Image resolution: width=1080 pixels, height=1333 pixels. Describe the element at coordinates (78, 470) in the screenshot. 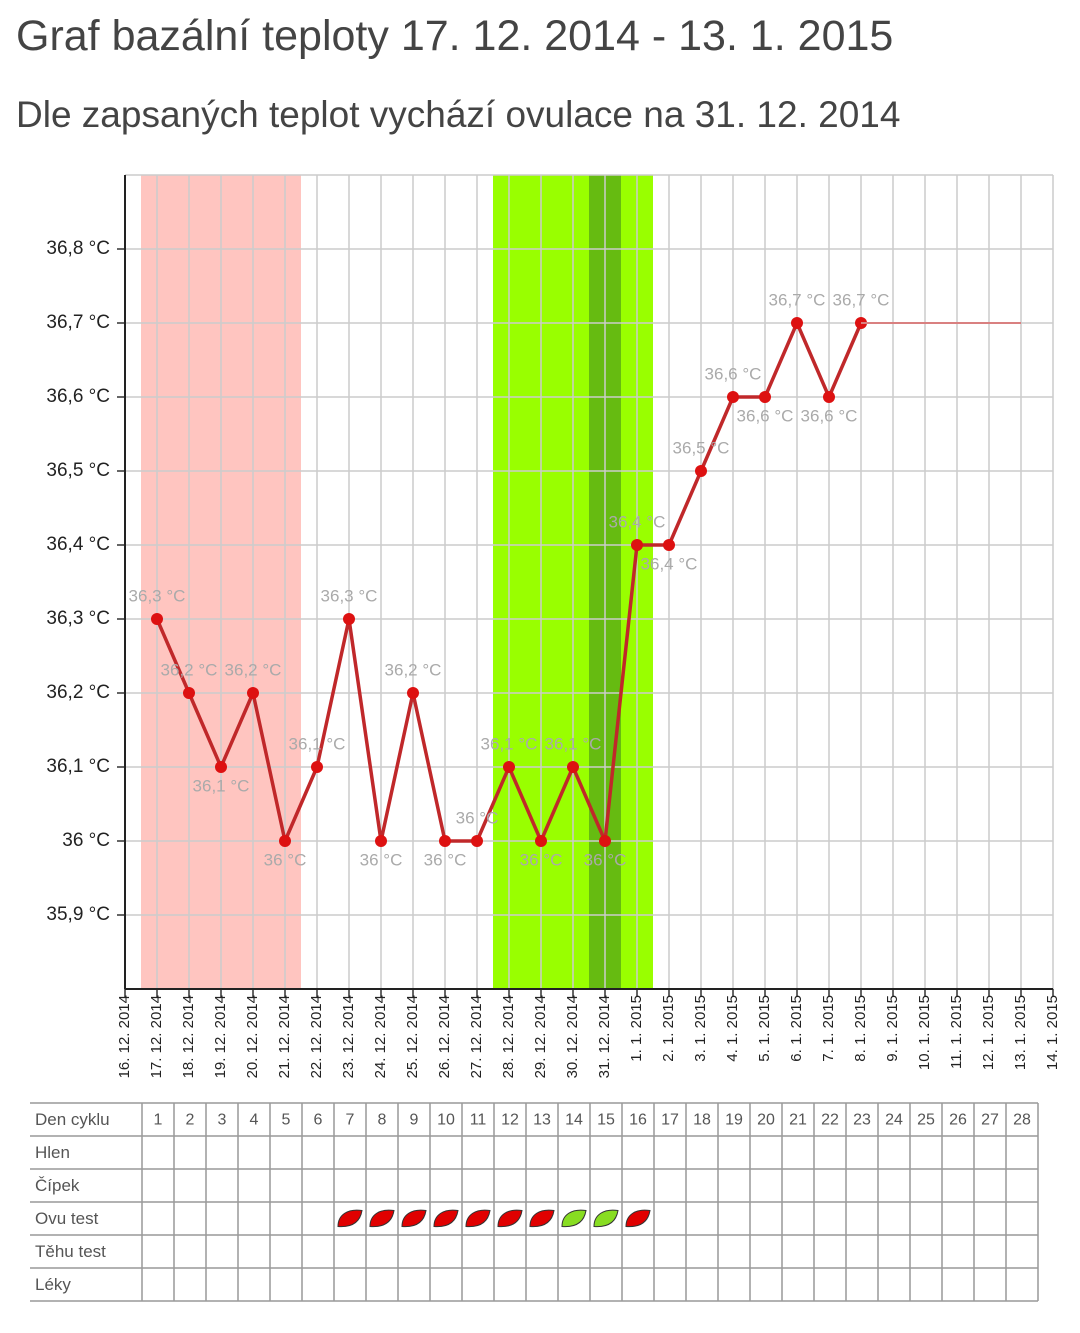

I see `y-tick-label: 36,5 °C` at that location.